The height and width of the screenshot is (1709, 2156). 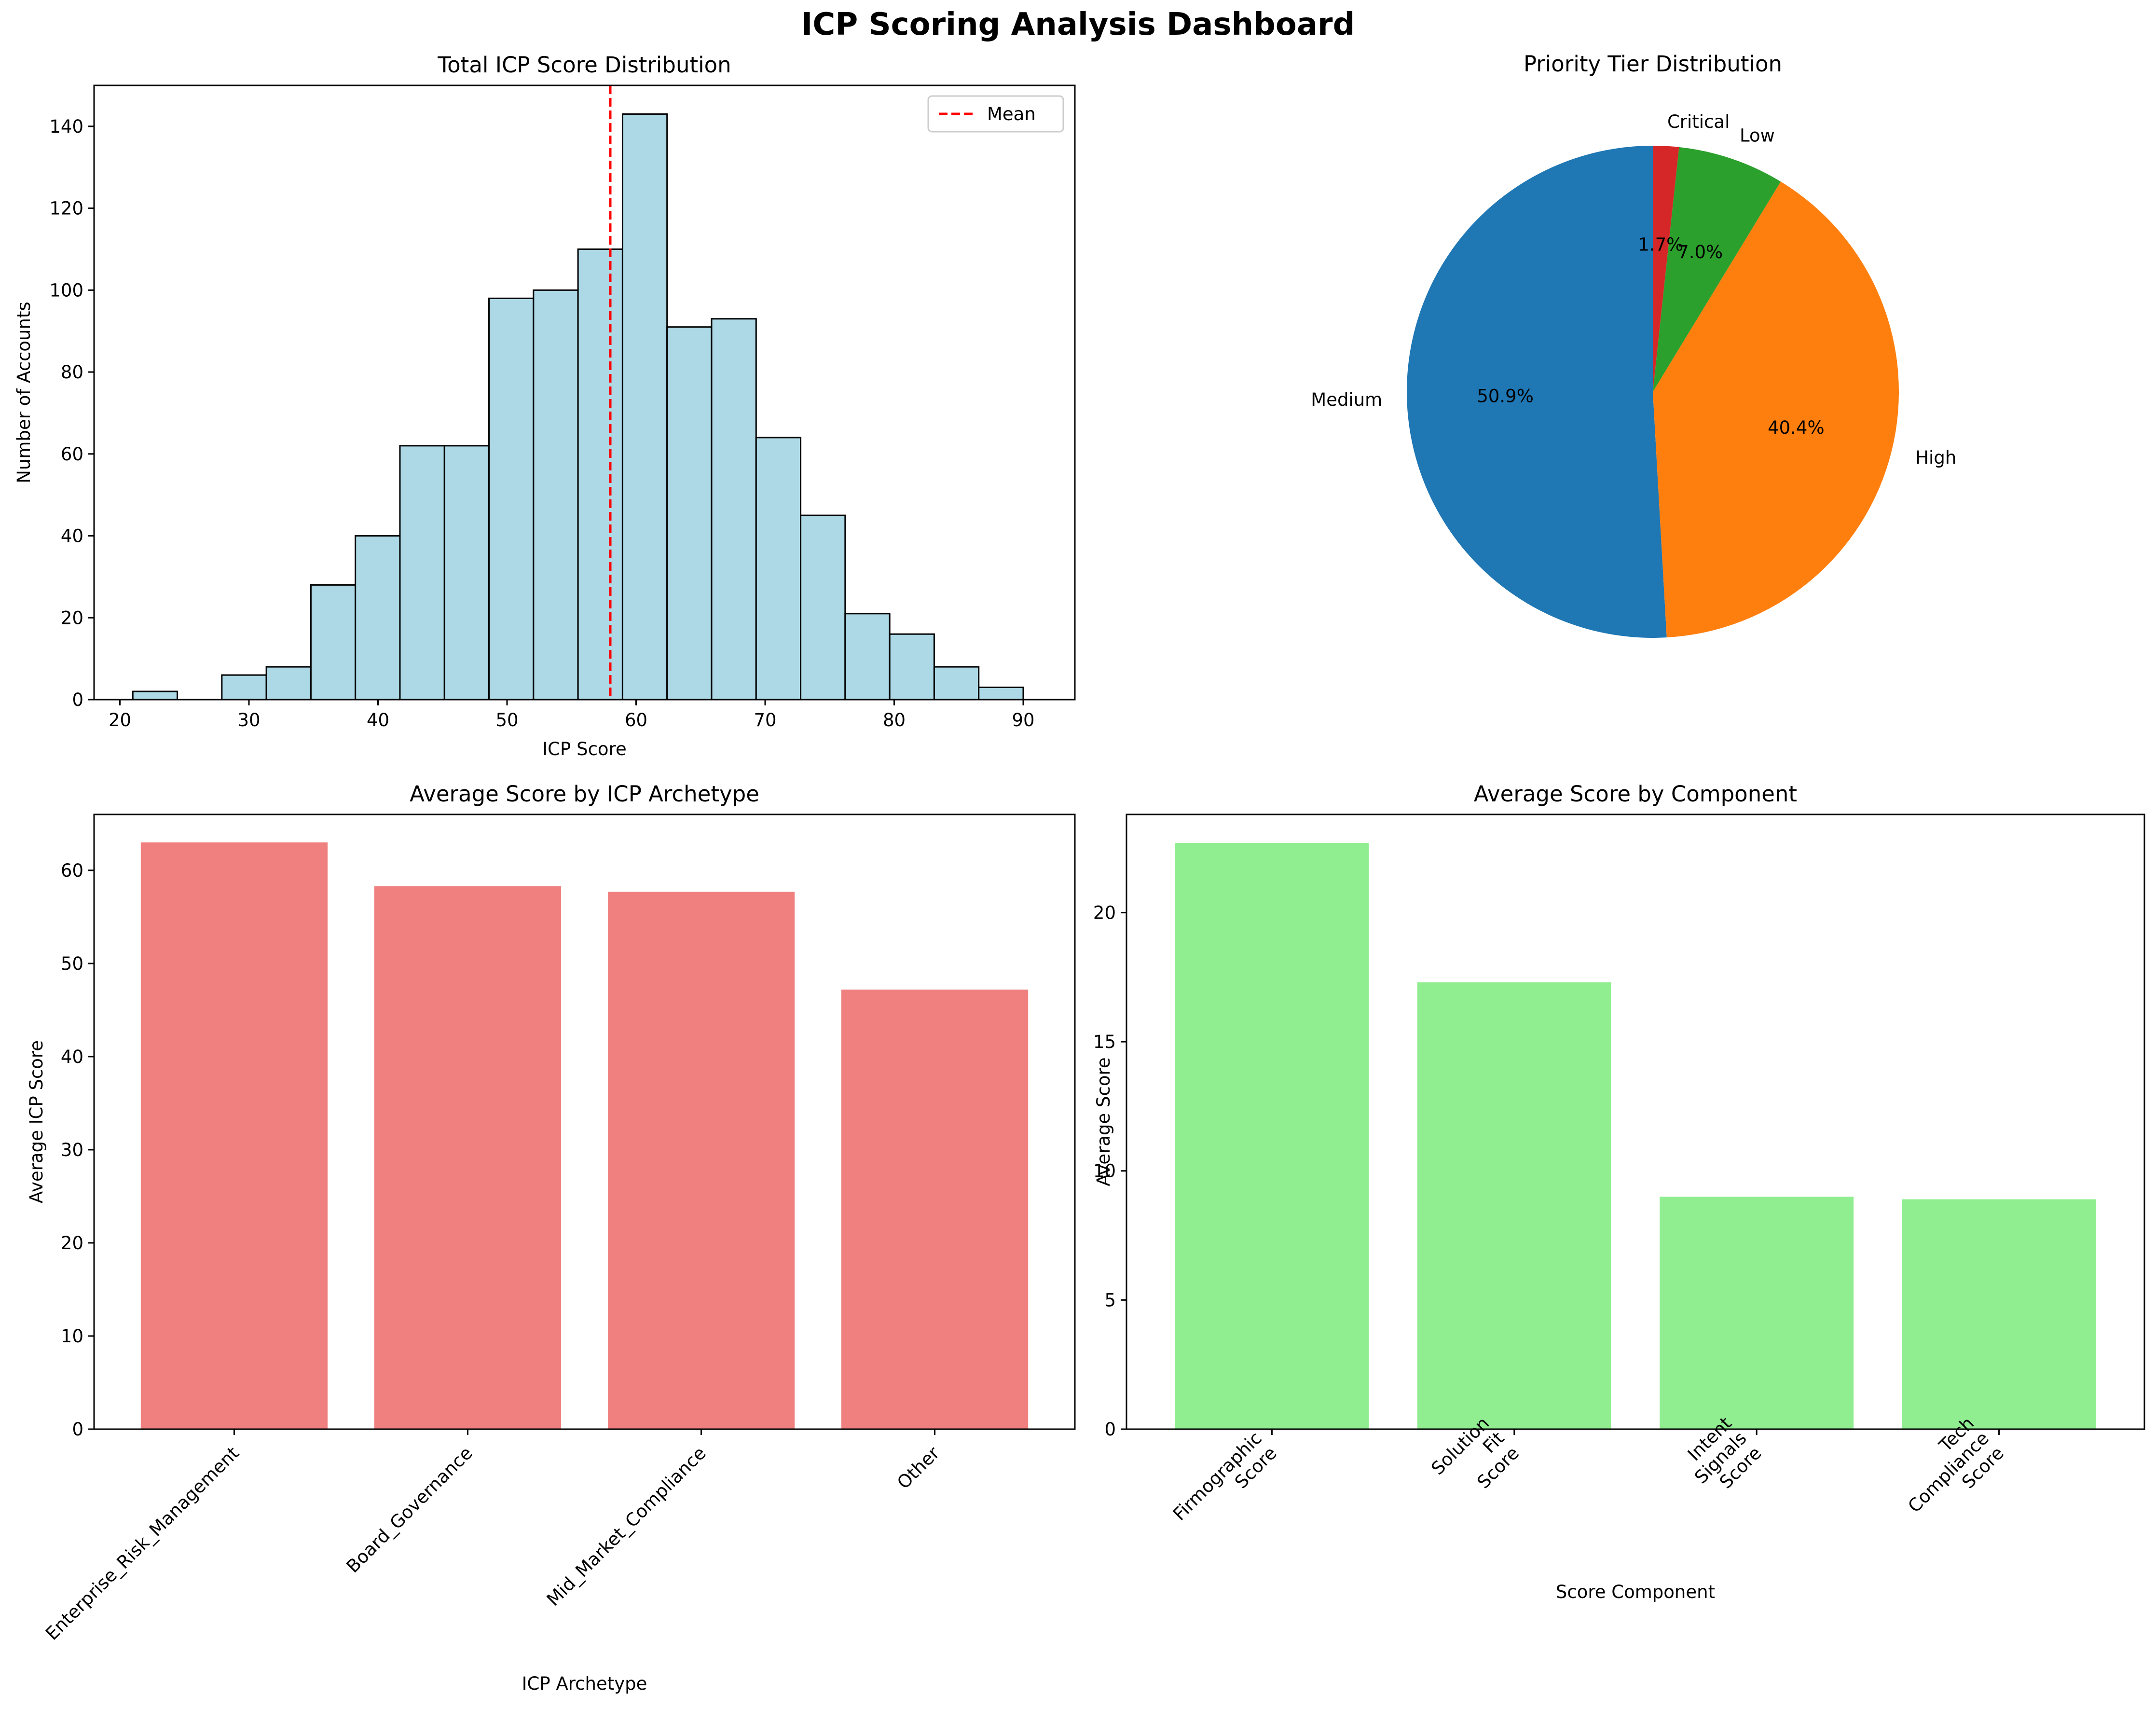 I want to click on chart-title: Average Score by Component, so click(x=1636, y=794).